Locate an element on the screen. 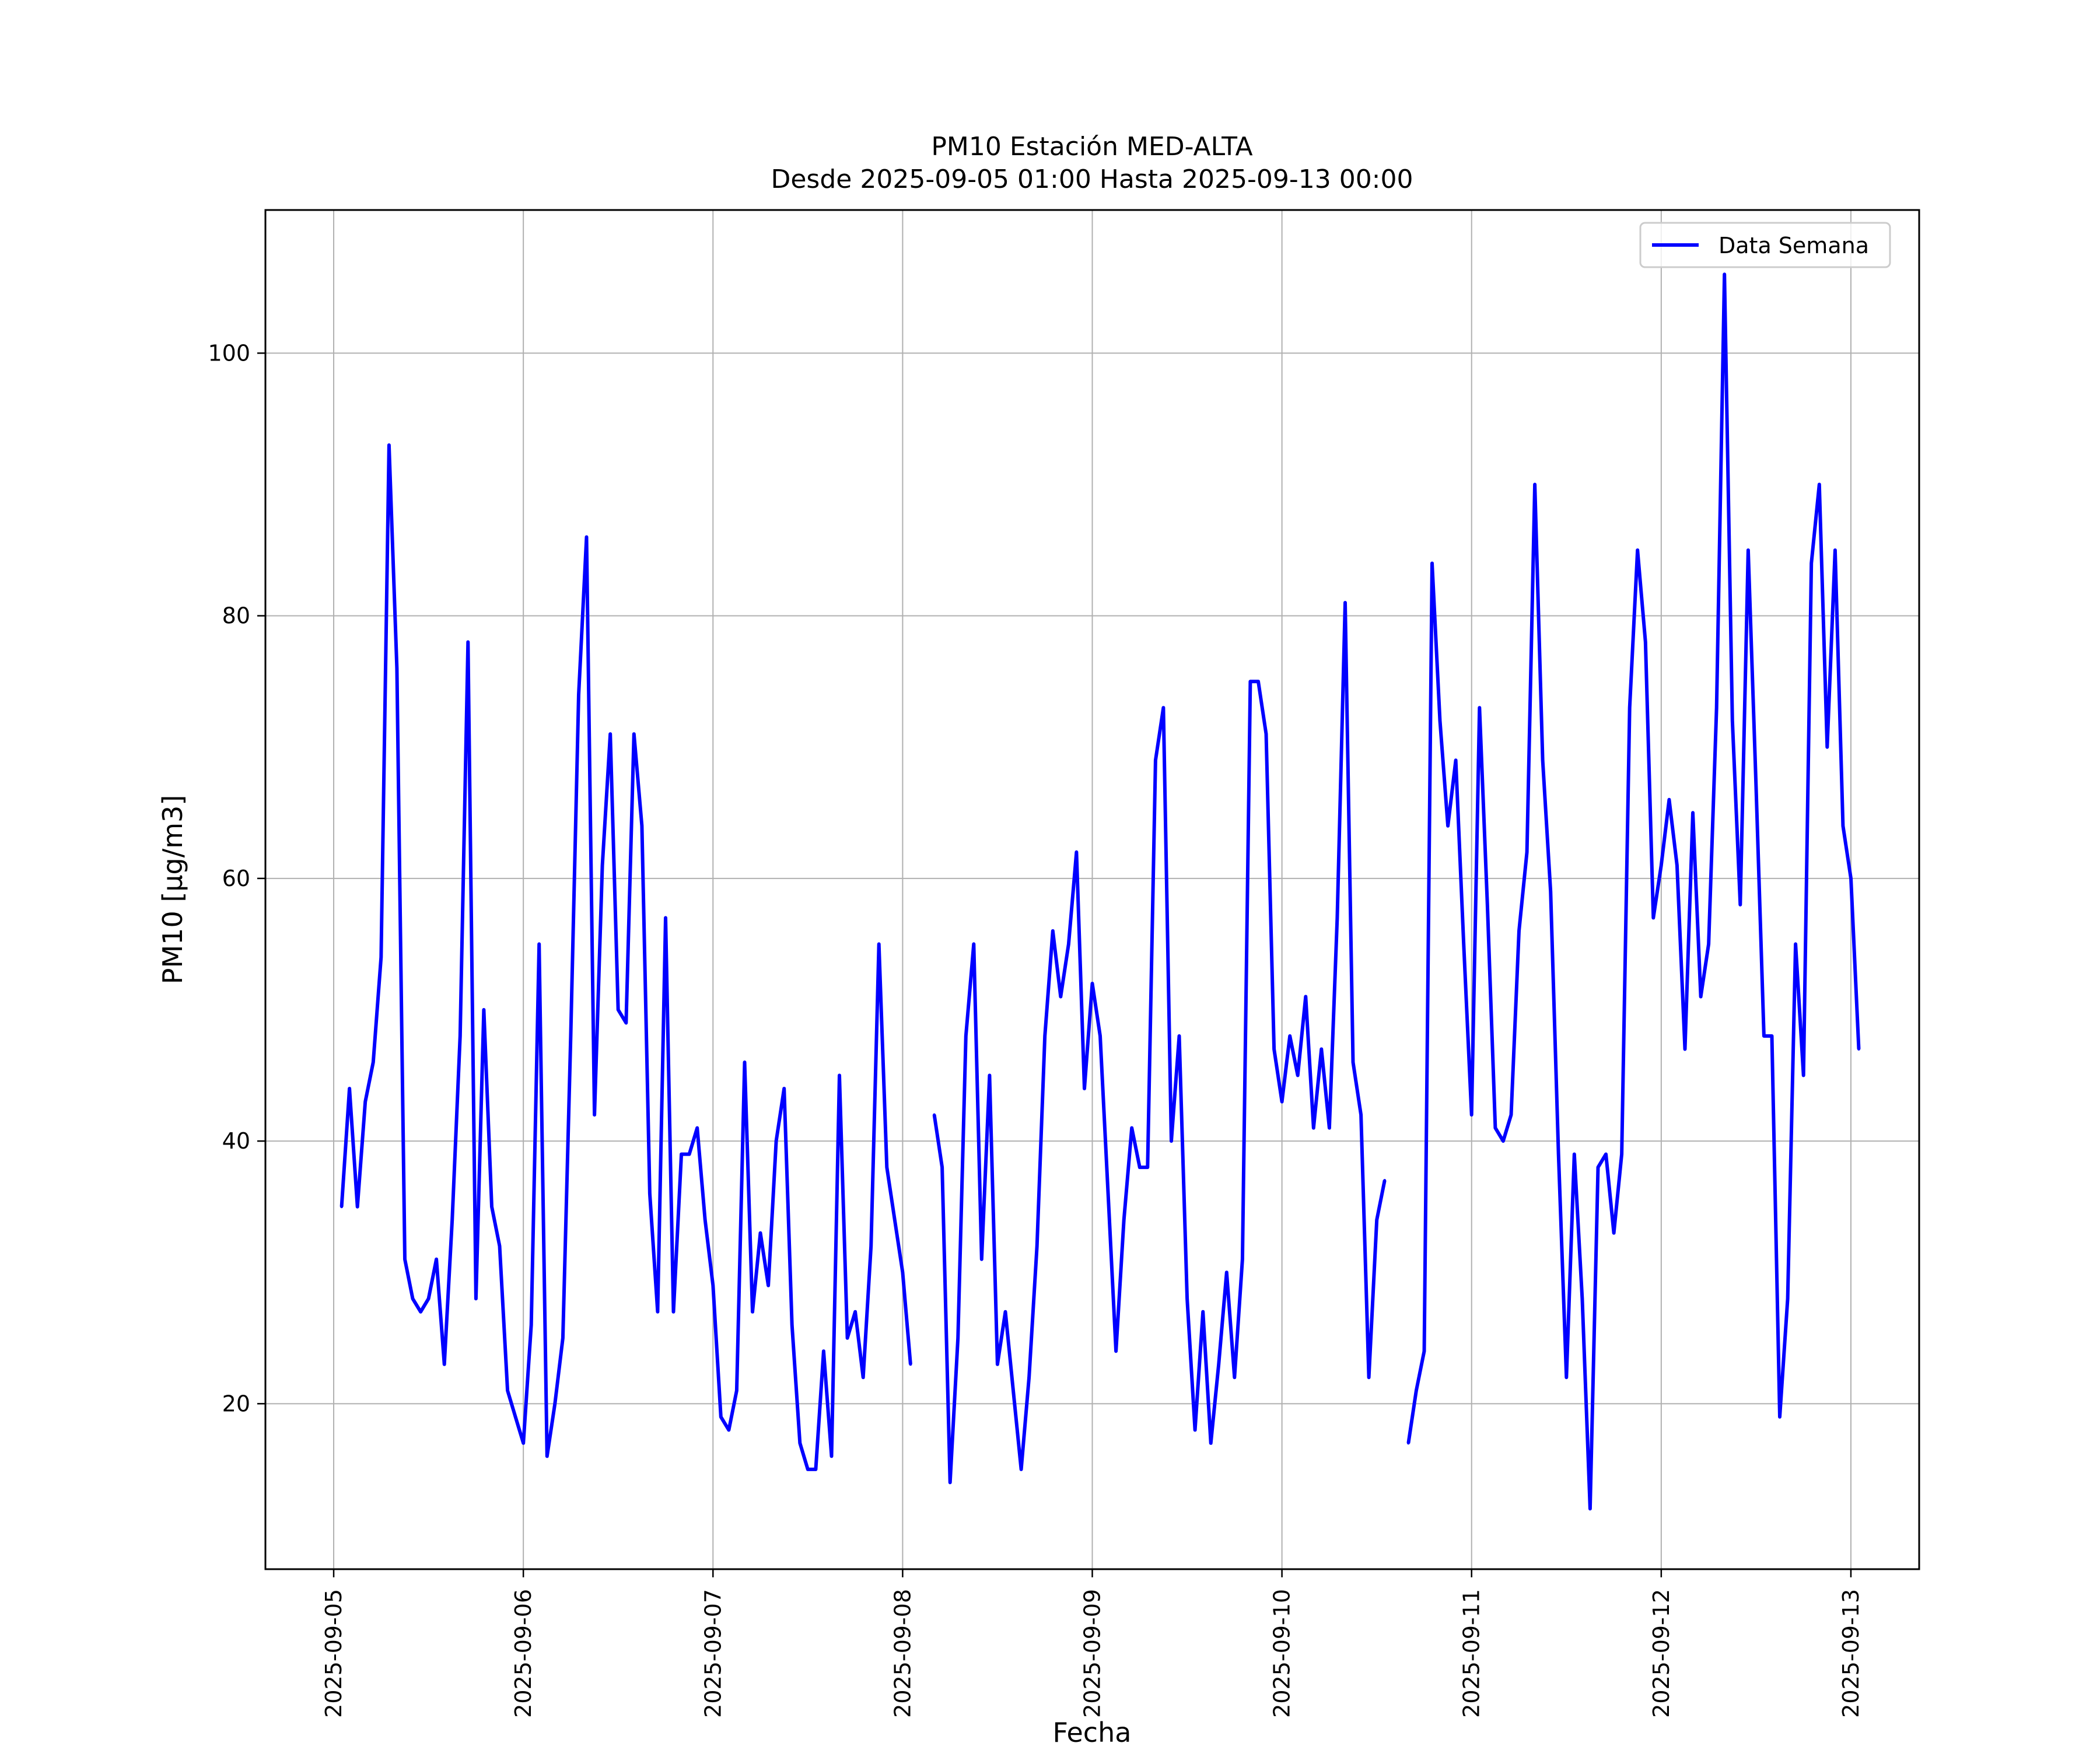 Image resolution: width=2100 pixels, height=1750 pixels. x-tick-label: 2025-09-12 is located at coordinates (1661, 1653).